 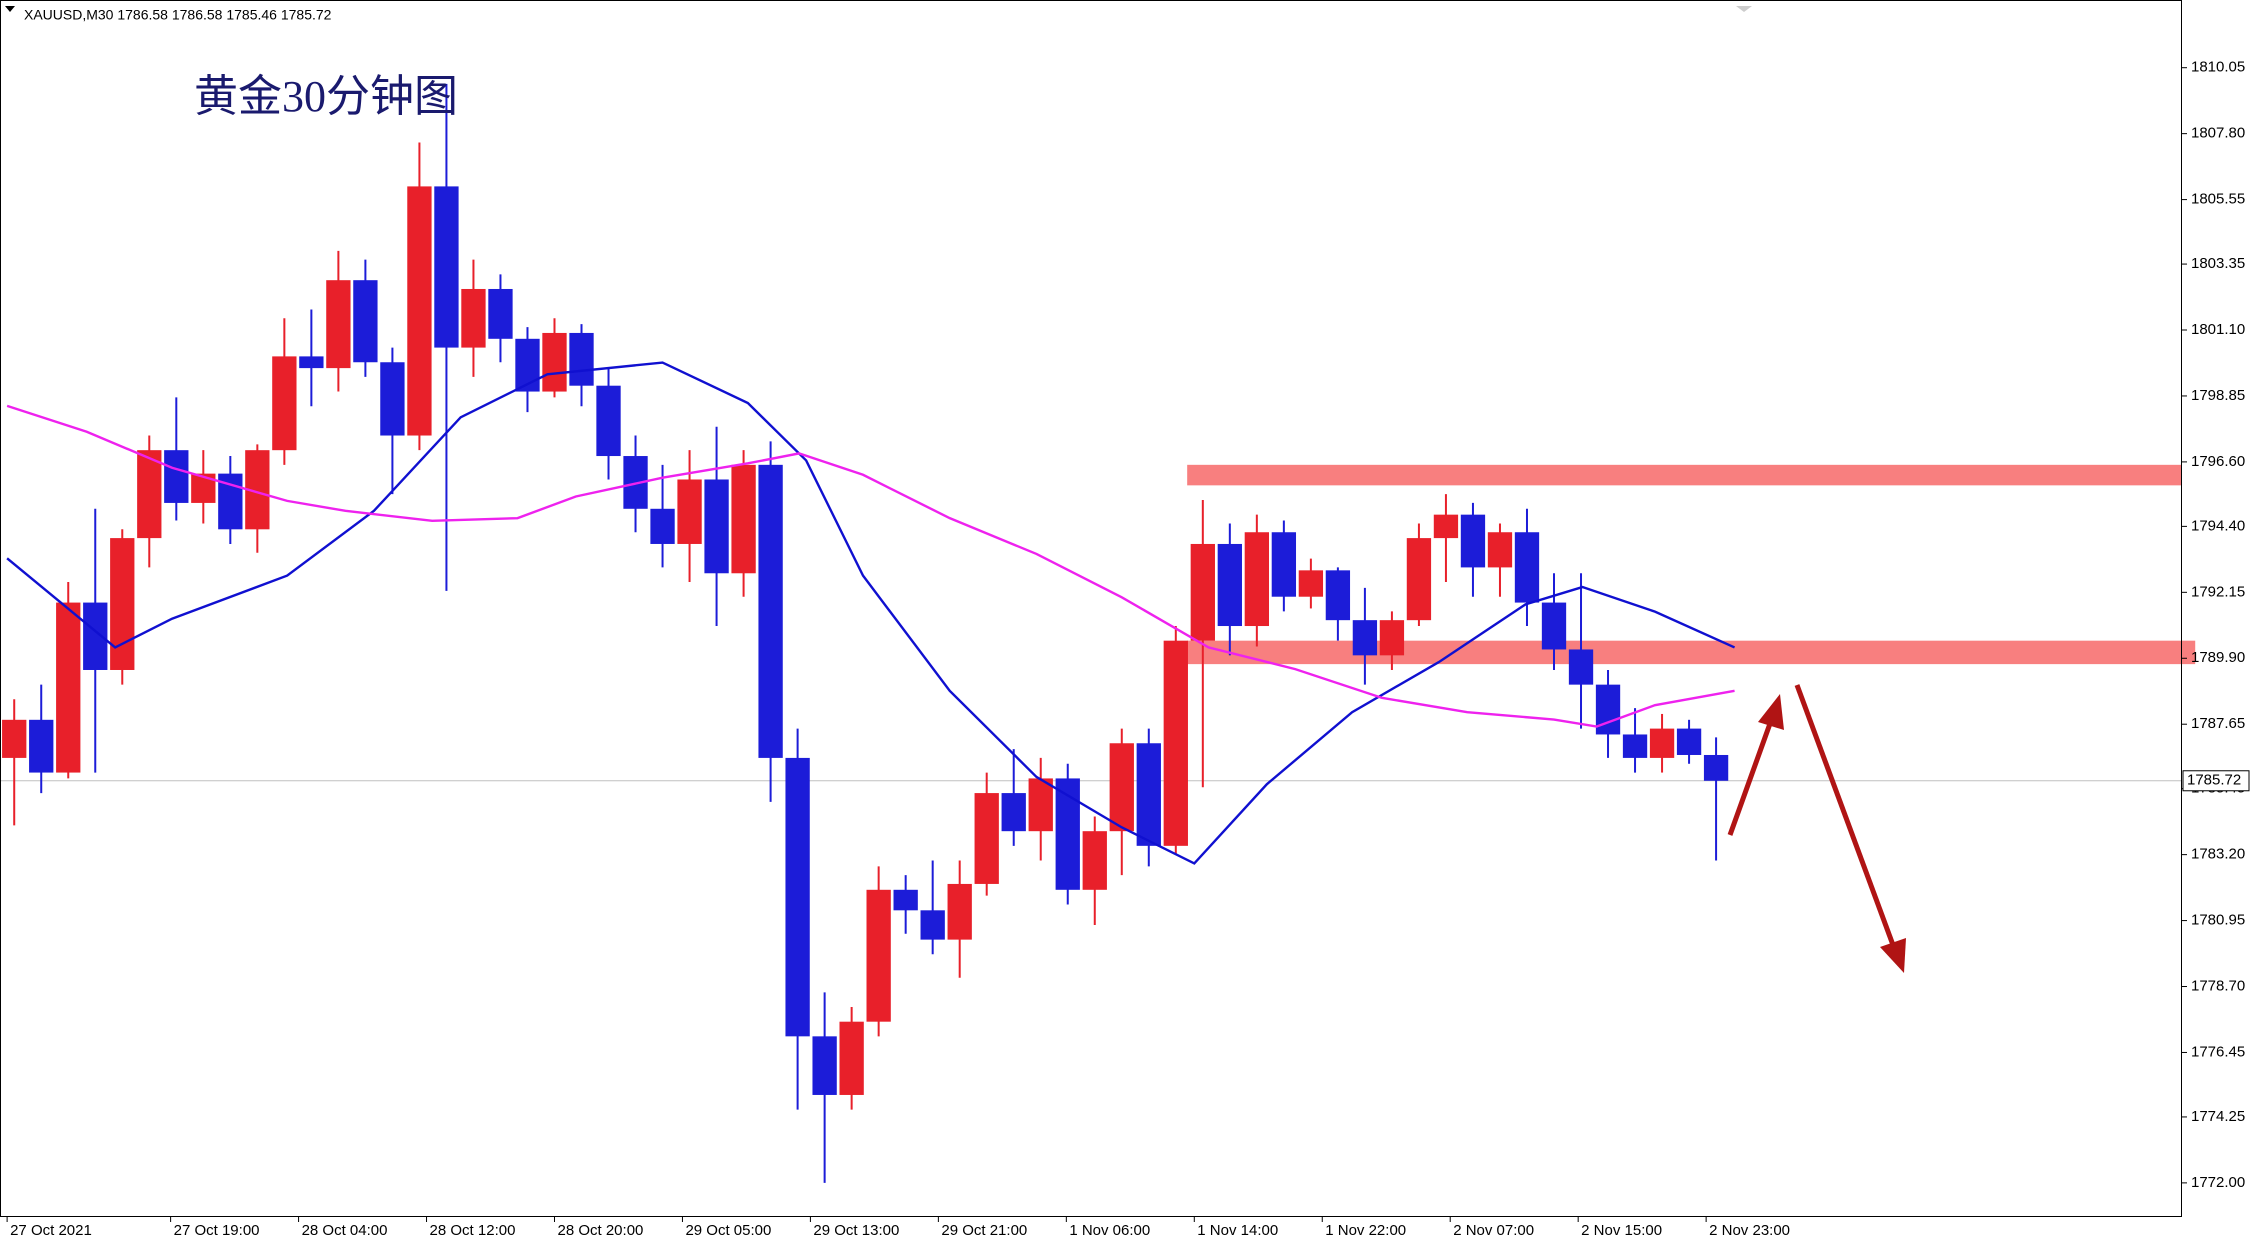 What do you see at coordinates (2218, 67) in the screenshot?
I see `y-tick-label: 1810.05` at bounding box center [2218, 67].